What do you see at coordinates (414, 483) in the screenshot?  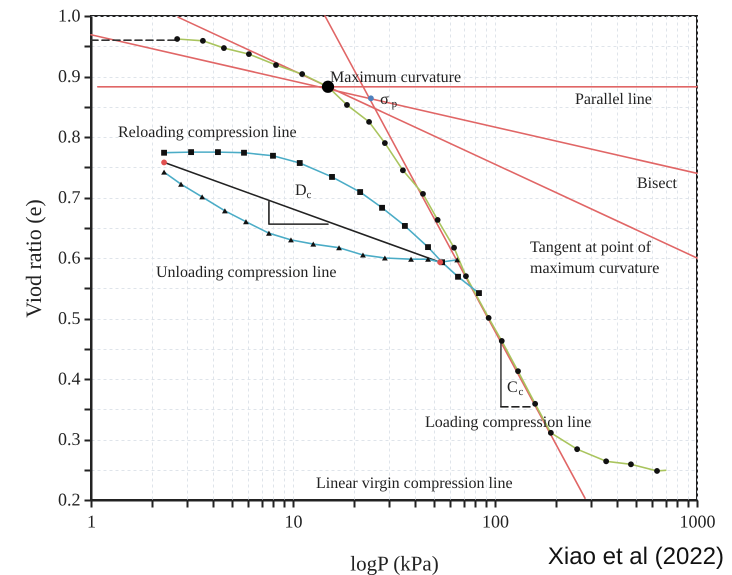 I see `annotation: Linear virgin compression line` at bounding box center [414, 483].